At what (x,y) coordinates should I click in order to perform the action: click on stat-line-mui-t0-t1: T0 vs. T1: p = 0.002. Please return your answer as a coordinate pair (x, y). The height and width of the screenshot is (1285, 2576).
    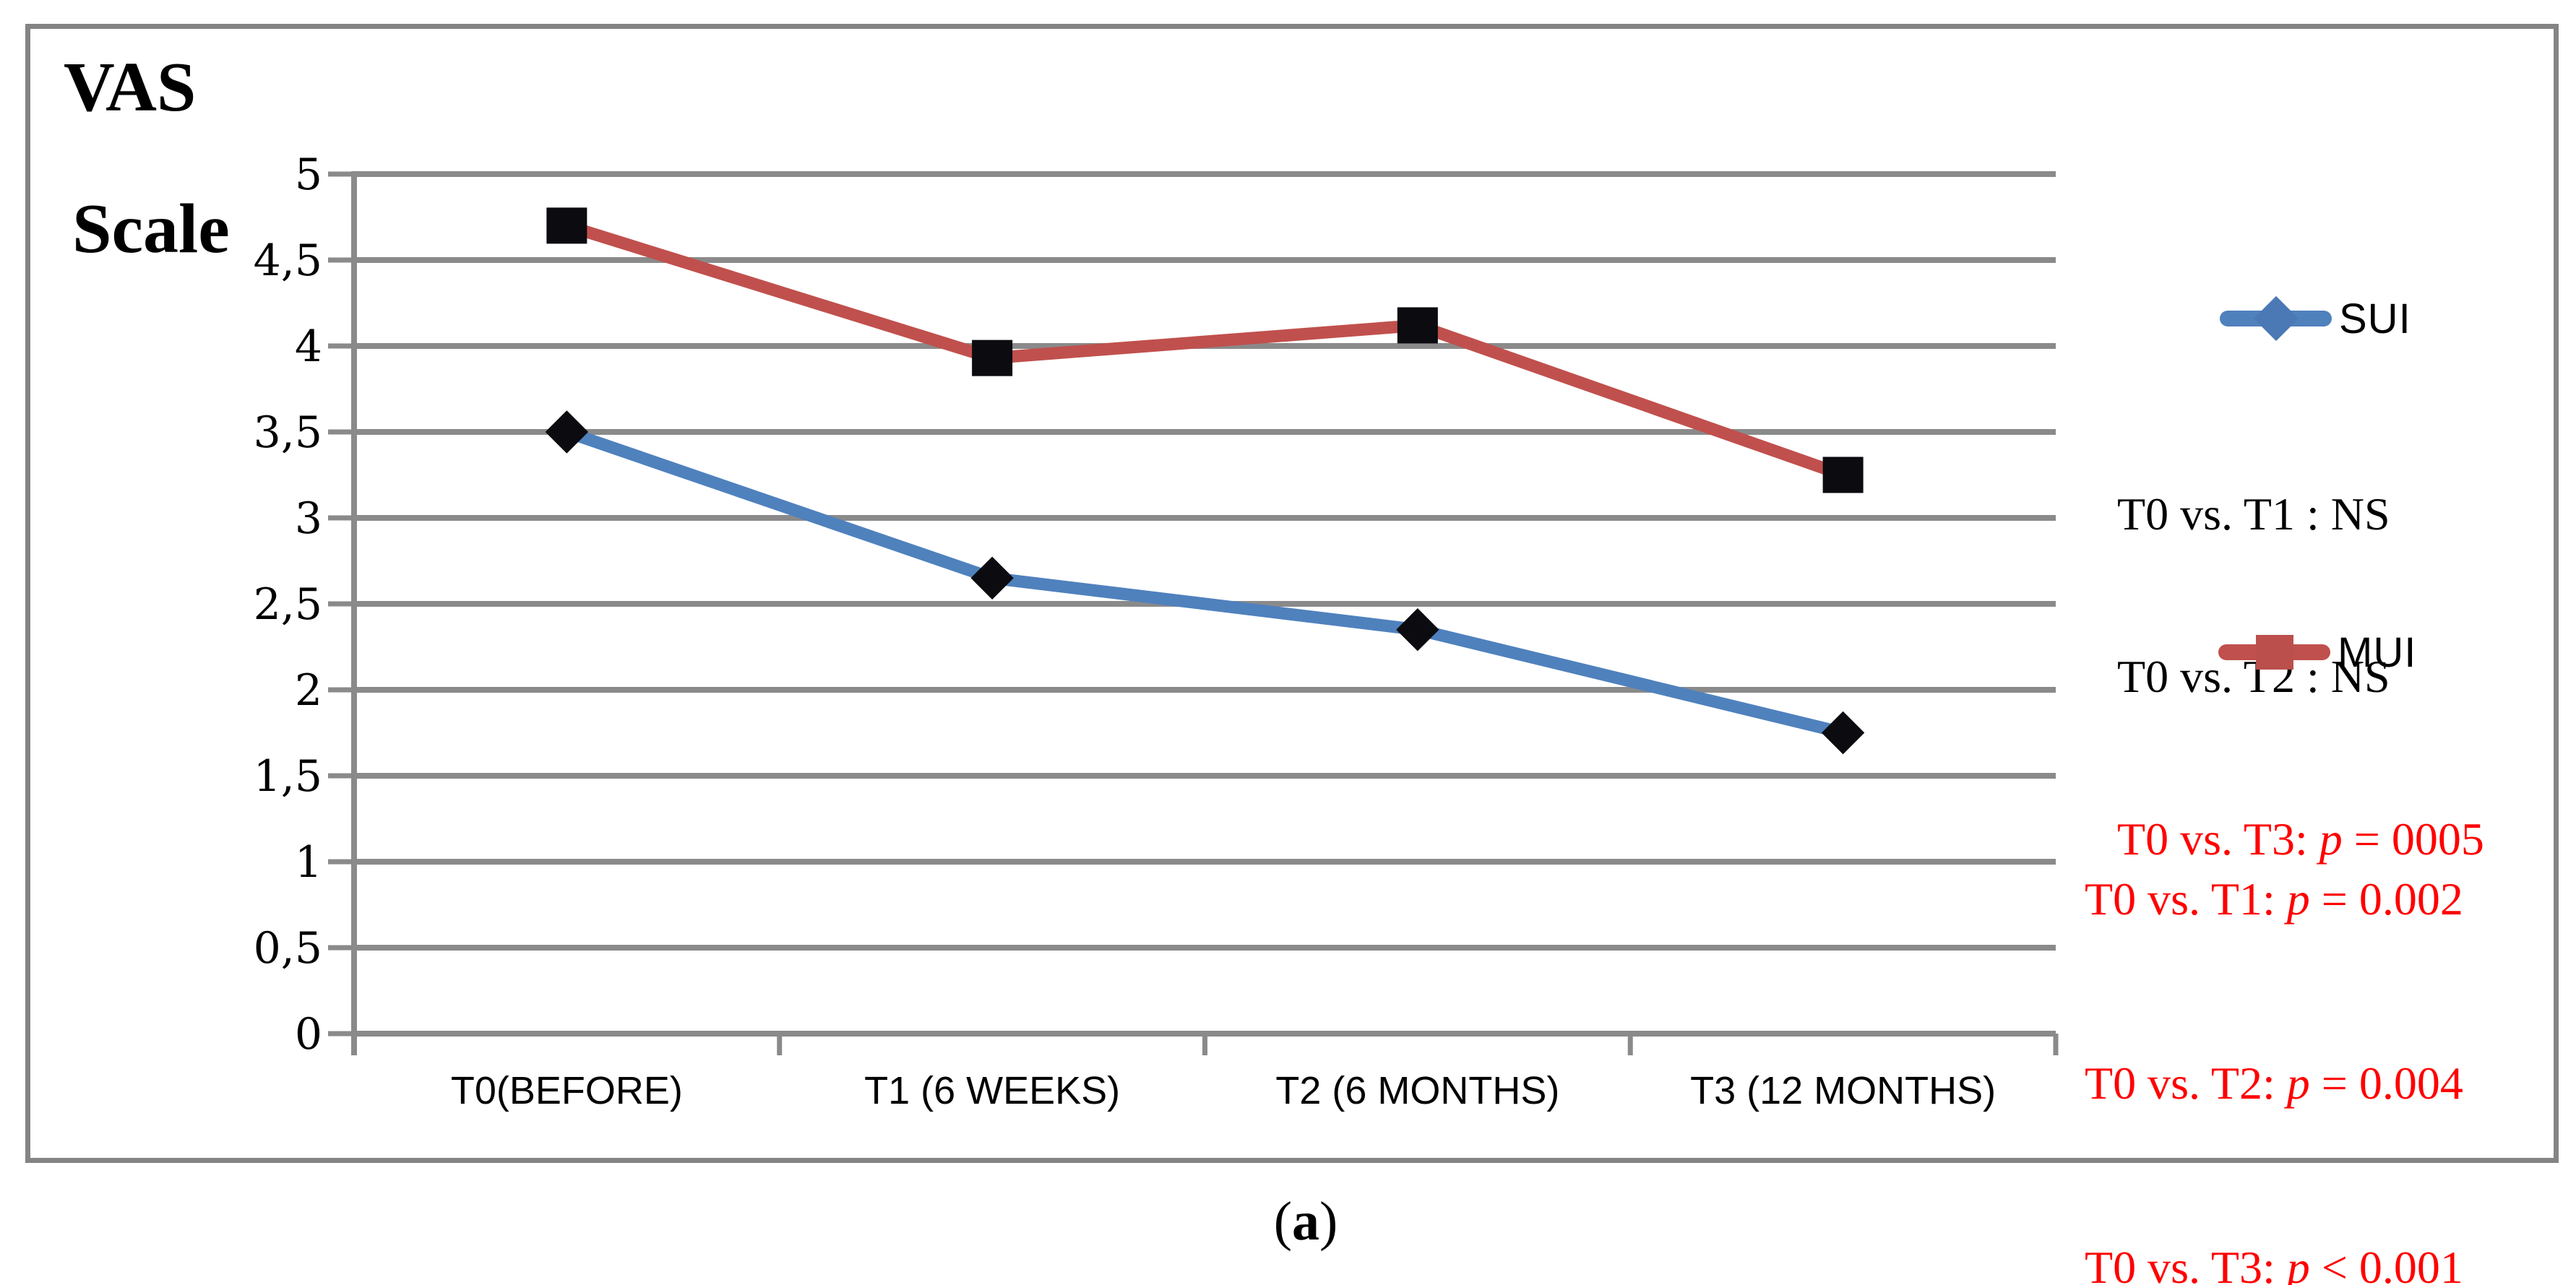
    Looking at the image, I should click on (2274, 899).